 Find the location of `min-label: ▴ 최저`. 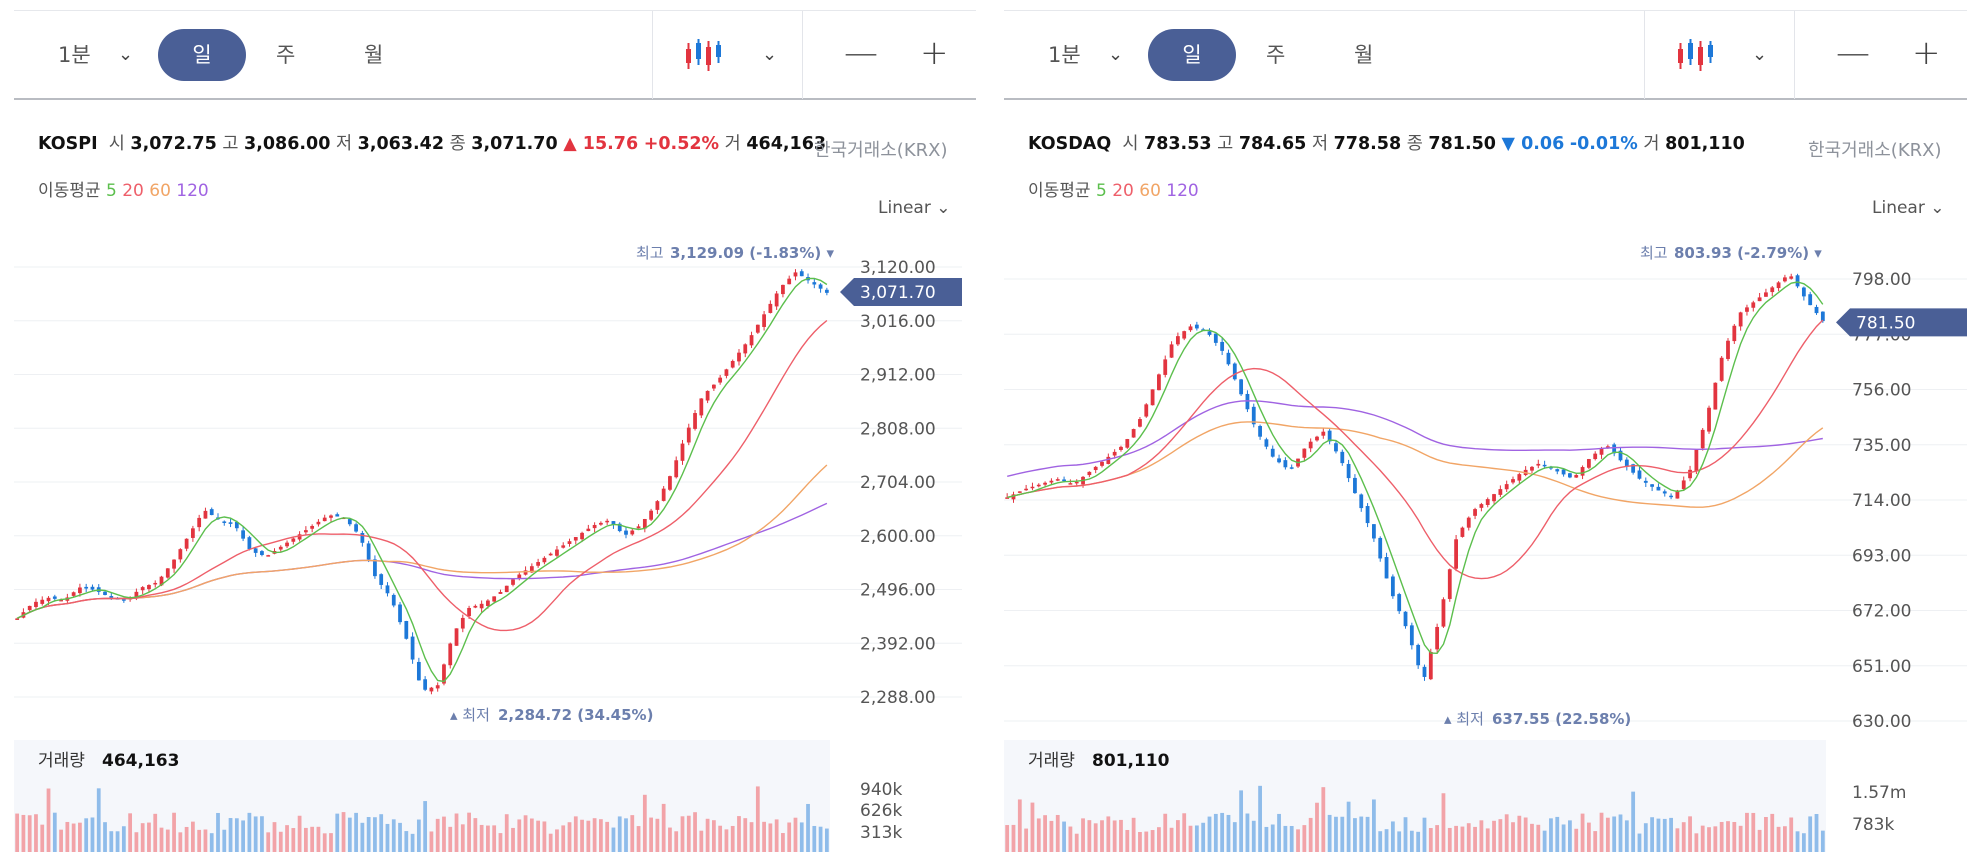

min-label: ▴ 최저 is located at coordinates (1464, 719).